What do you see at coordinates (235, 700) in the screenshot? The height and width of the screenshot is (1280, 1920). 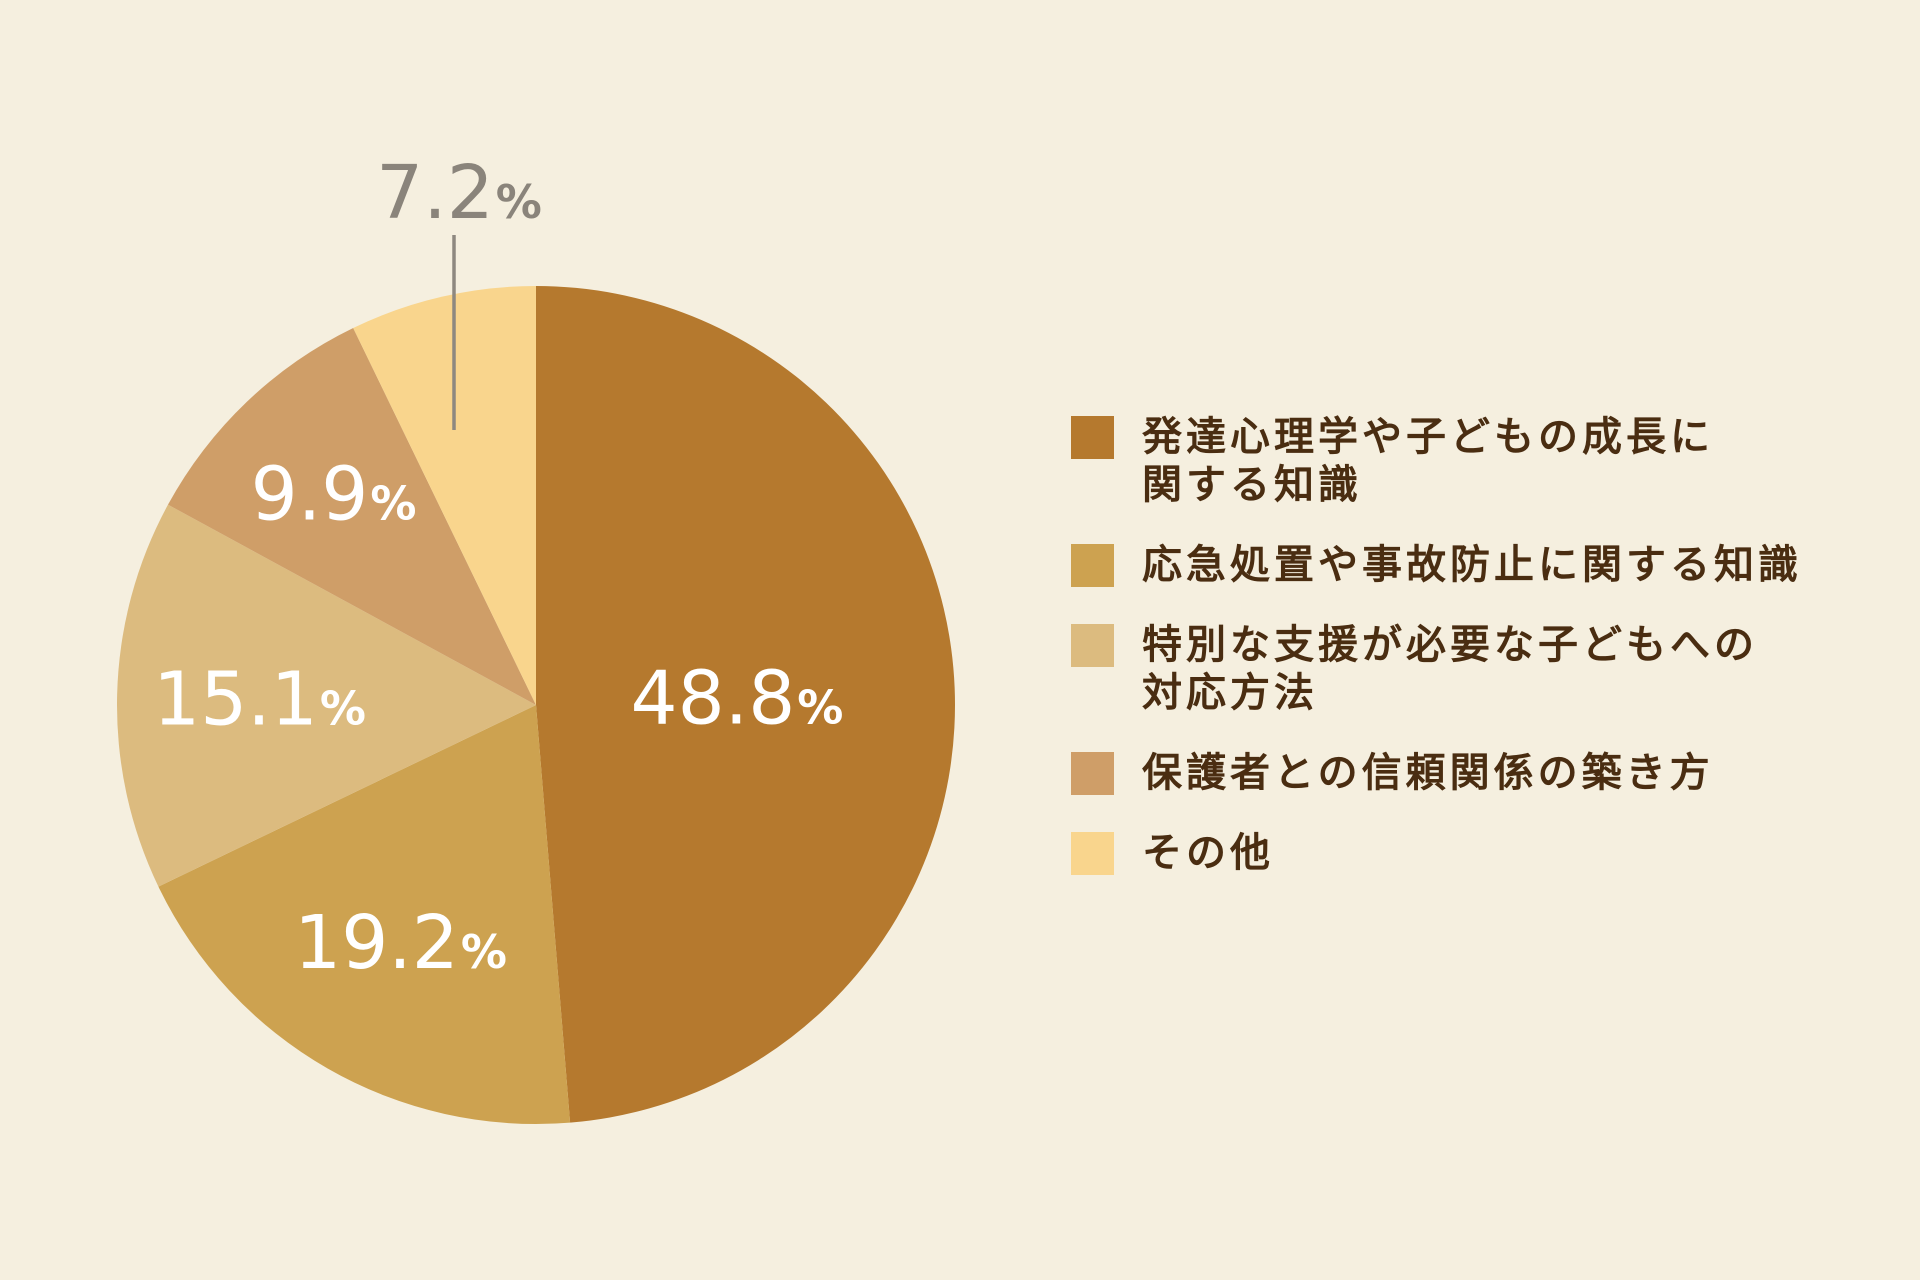 I see `data-label-value: 15.1` at bounding box center [235, 700].